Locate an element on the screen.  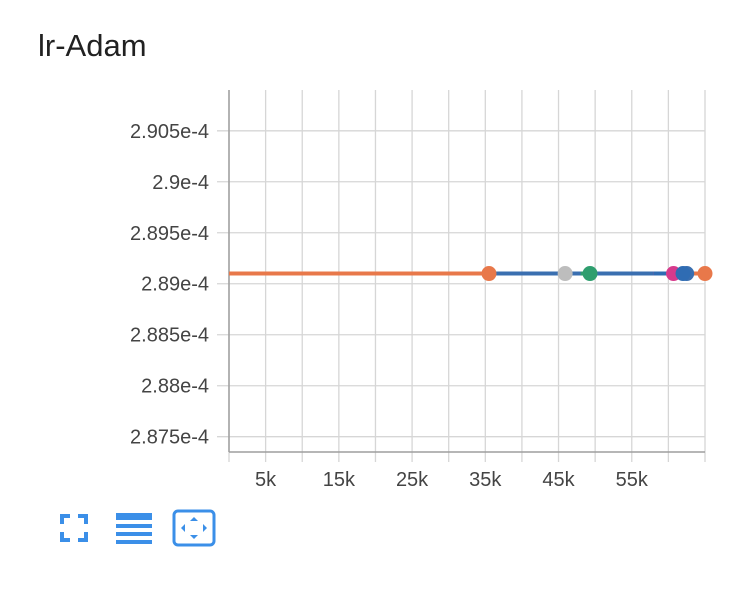
chart-toolbar is located at coordinates (142, 528).